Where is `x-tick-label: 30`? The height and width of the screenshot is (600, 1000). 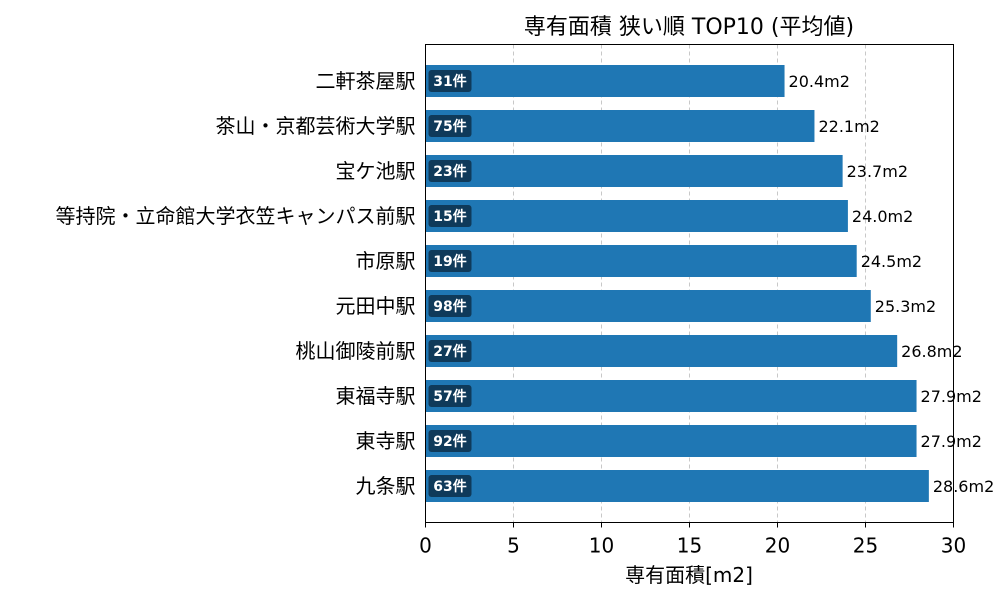 x-tick-label: 30 is located at coordinates (953, 546).